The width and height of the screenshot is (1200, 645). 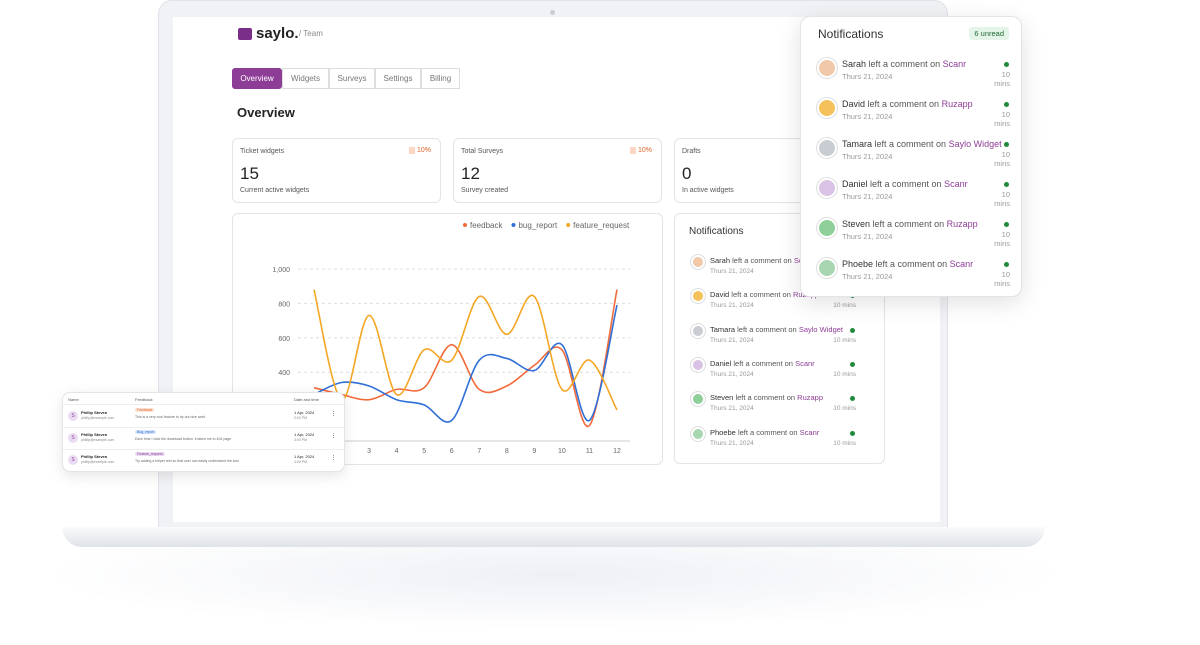 I want to click on y-tick-label: 1,000, so click(x=281, y=270).